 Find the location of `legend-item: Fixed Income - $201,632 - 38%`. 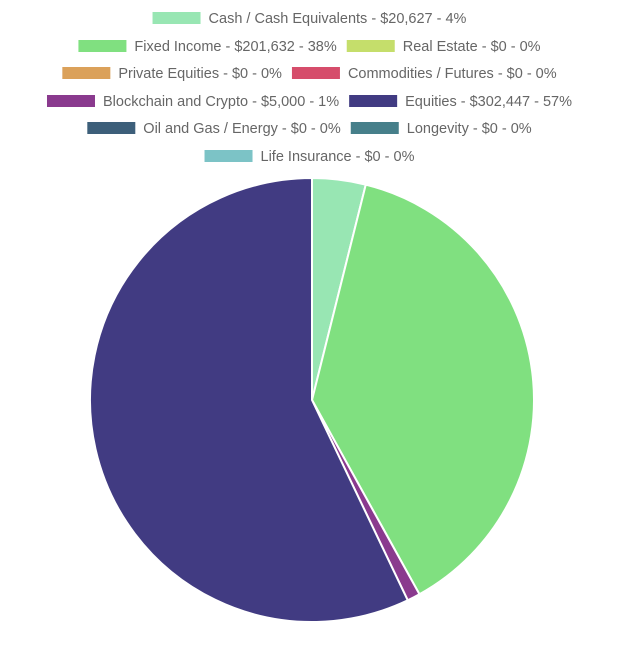

legend-item: Fixed Income - $201,632 - 38% is located at coordinates (207, 47).